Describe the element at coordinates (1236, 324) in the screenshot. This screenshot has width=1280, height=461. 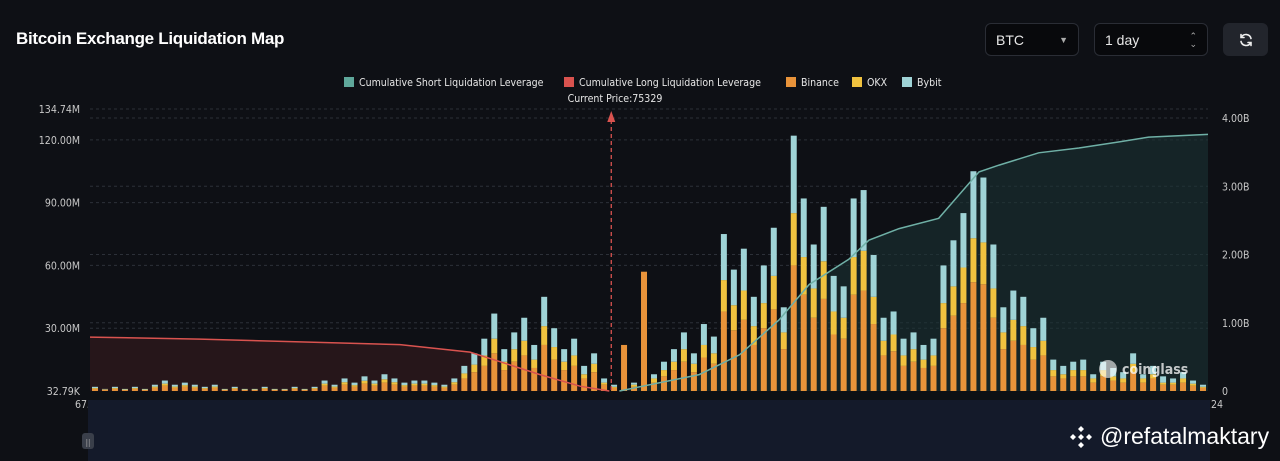
I see `y-right-tick-label: 1.00B` at that location.